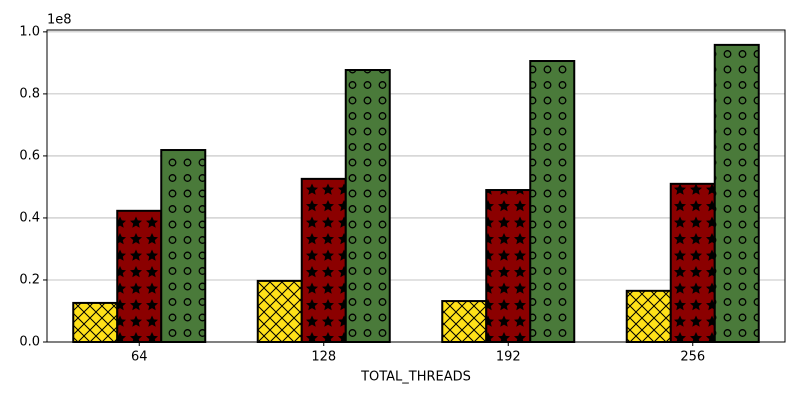 This screenshot has width=800, height=400. Describe the element at coordinates (29, 155) in the screenshot. I see `y-tick-label: 0.6` at that location.